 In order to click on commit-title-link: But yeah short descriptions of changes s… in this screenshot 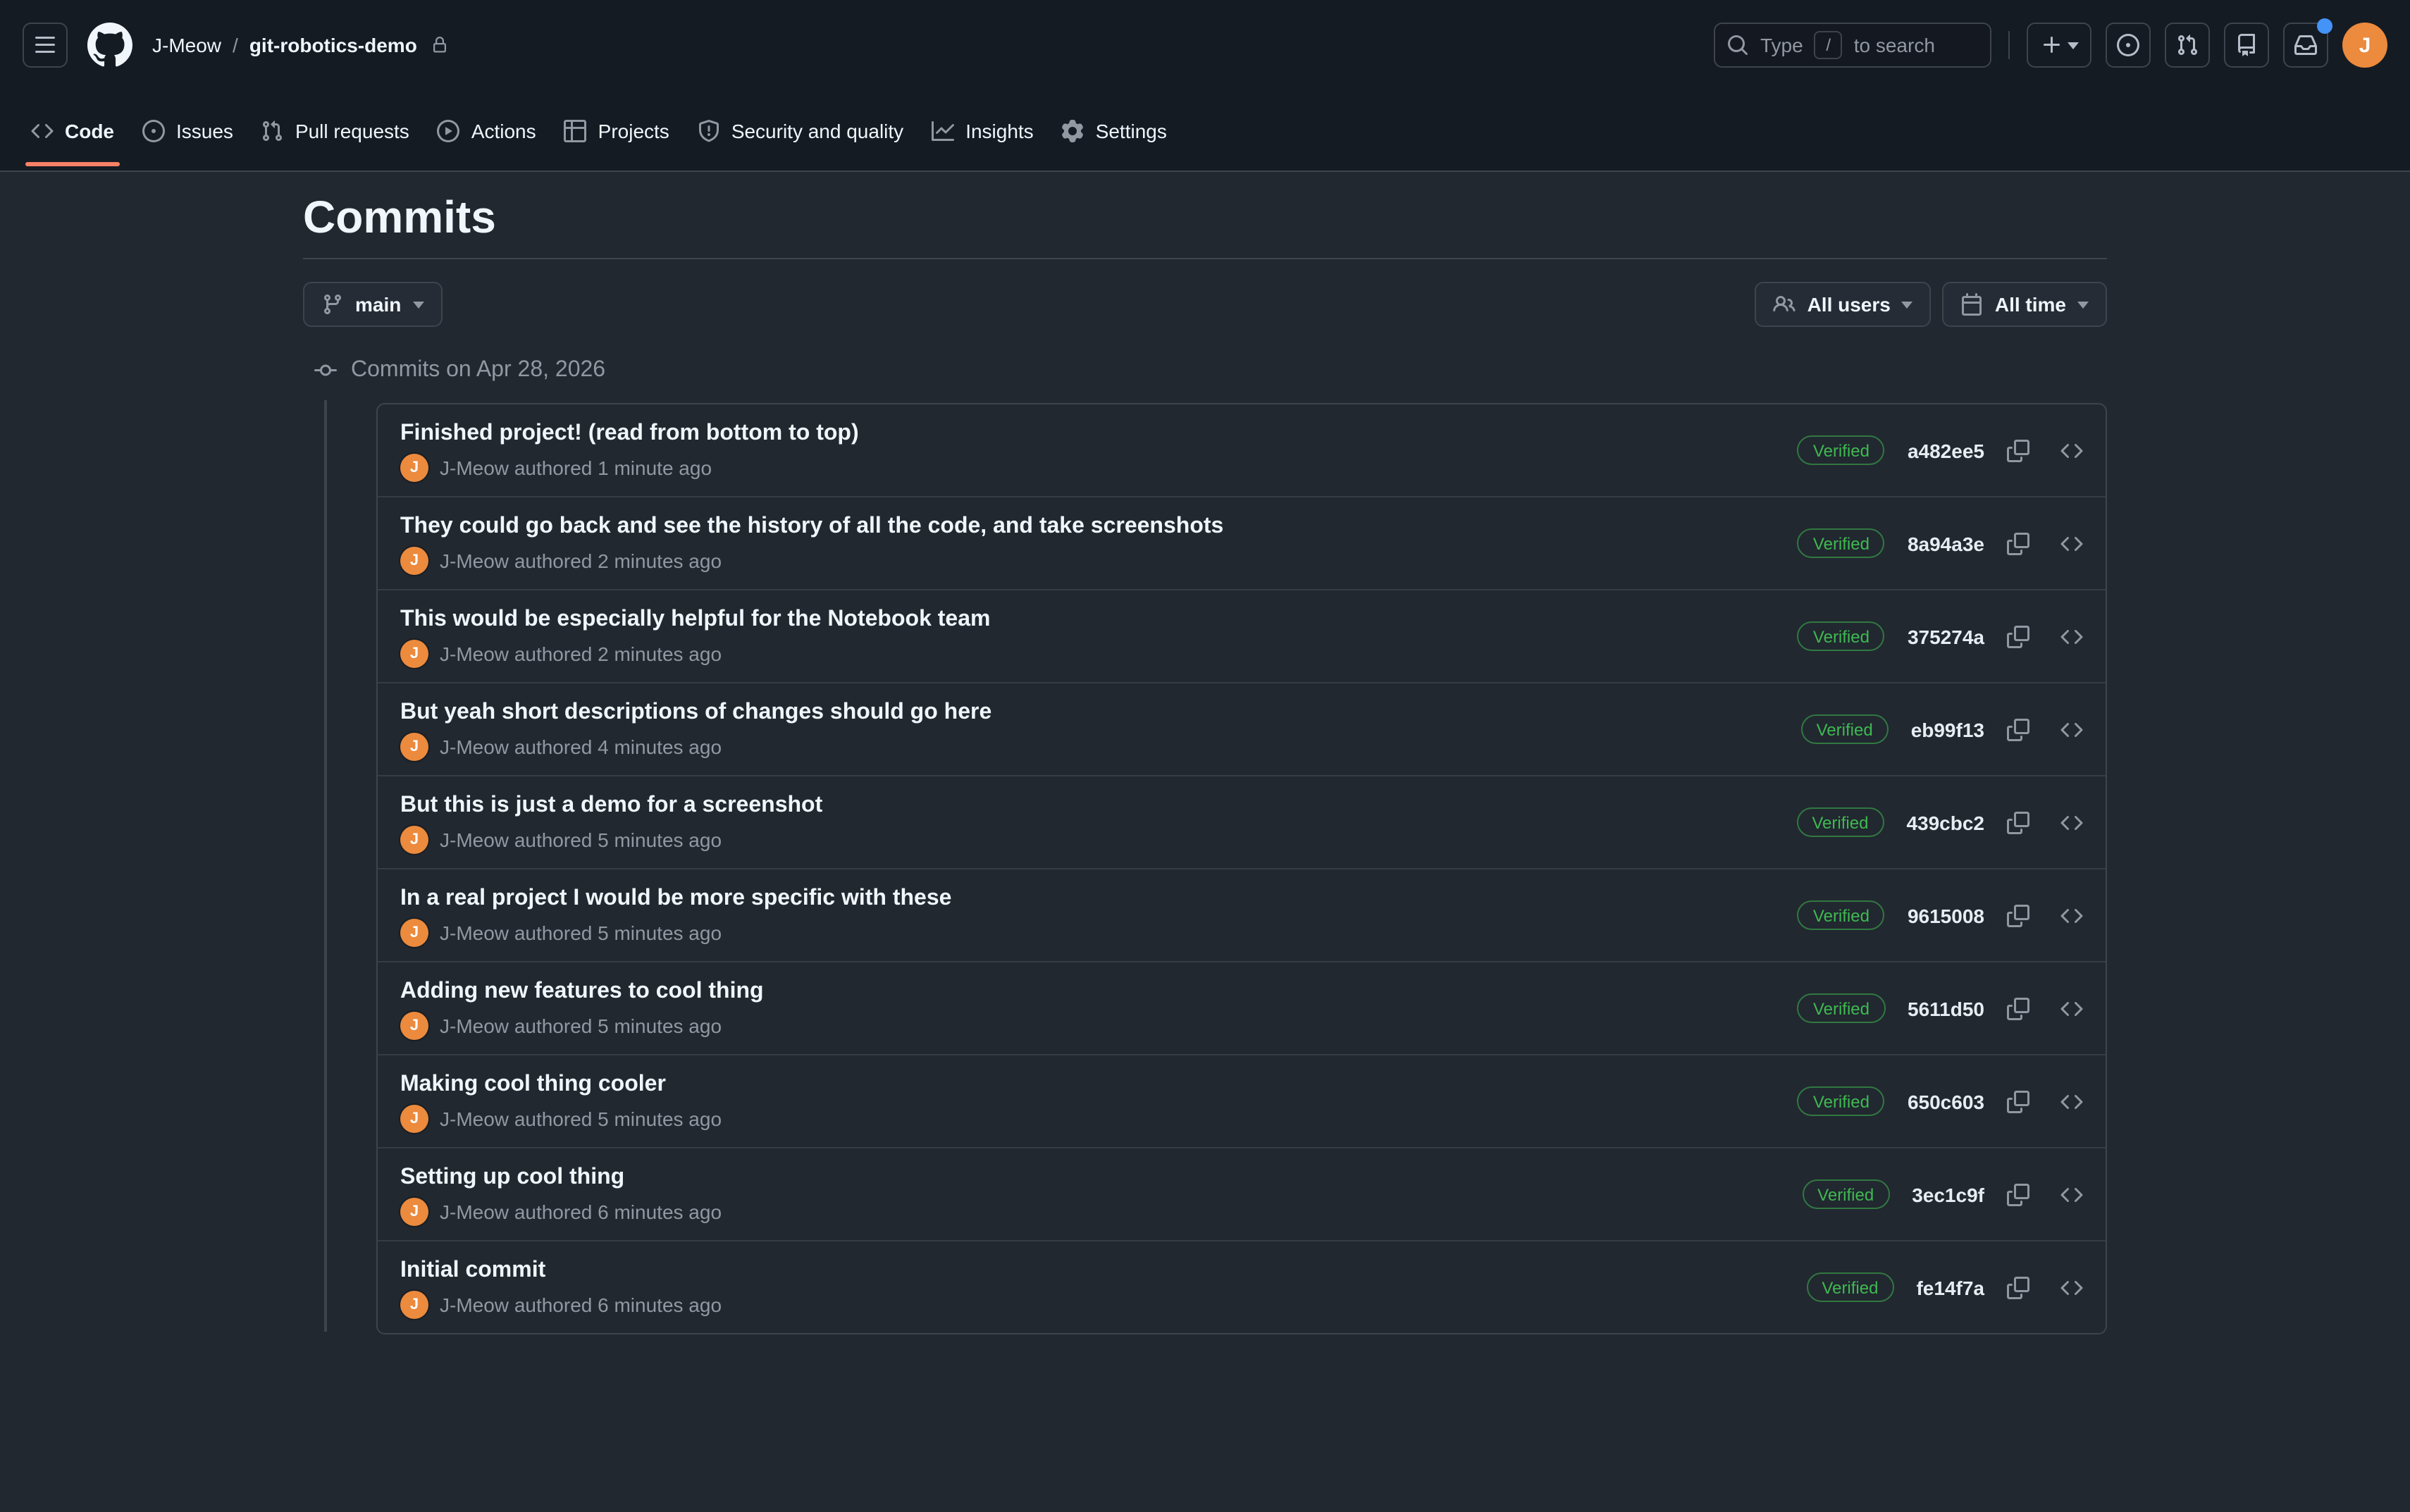, I will do `click(696, 712)`.